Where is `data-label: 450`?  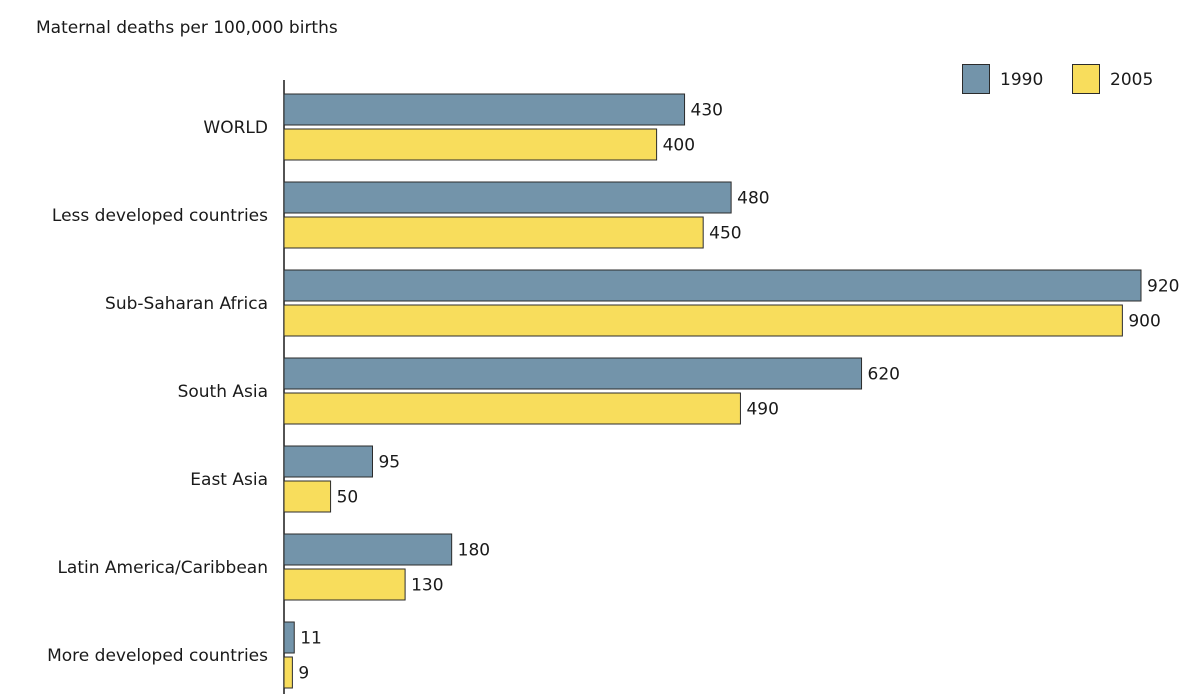 data-label: 450 is located at coordinates (725, 234).